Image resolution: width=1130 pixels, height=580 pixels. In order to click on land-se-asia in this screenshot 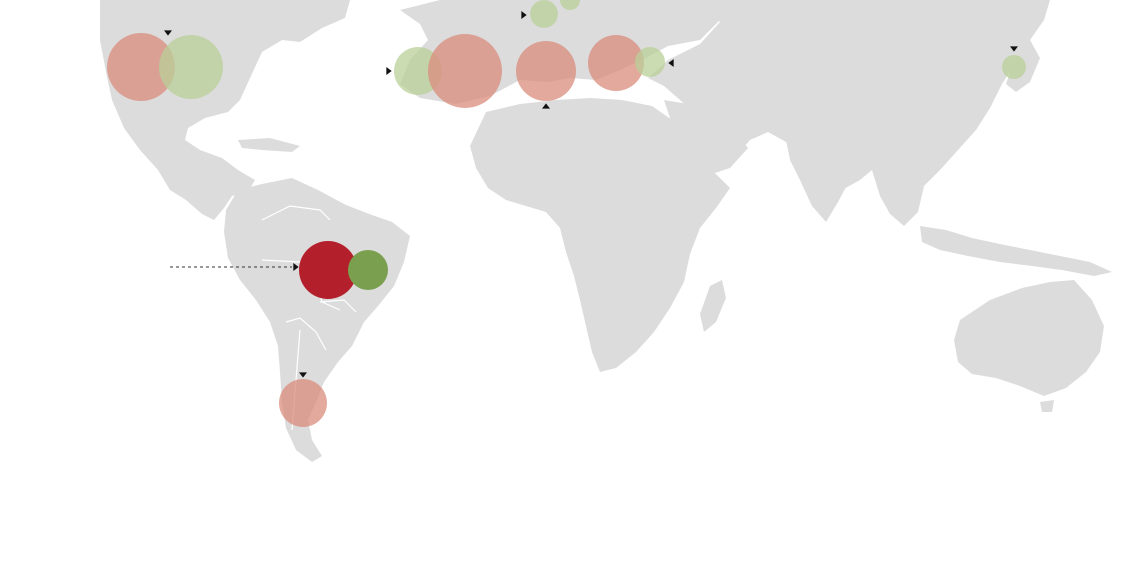, I will do `click(1016, 251)`.